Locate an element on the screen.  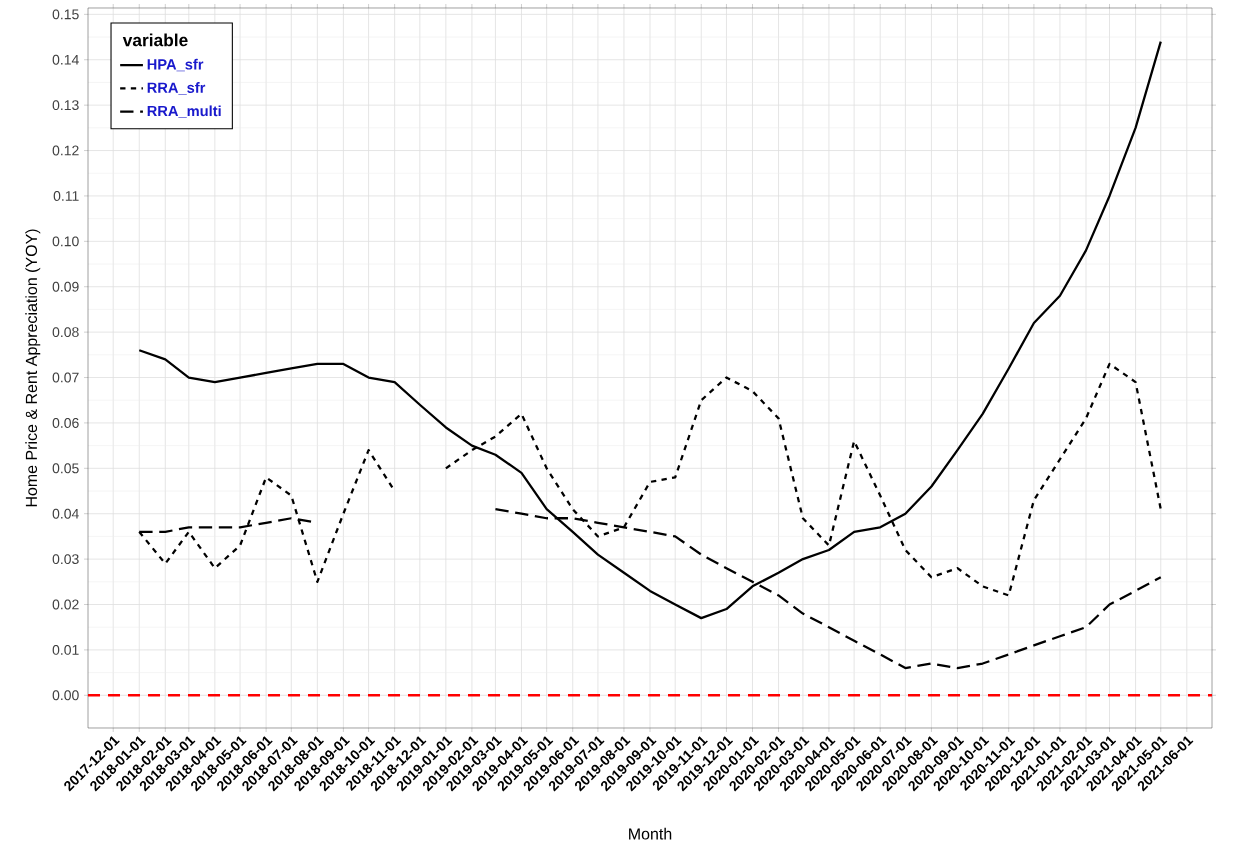
y-tick-label: 0.09 is located at coordinates (65, 286).